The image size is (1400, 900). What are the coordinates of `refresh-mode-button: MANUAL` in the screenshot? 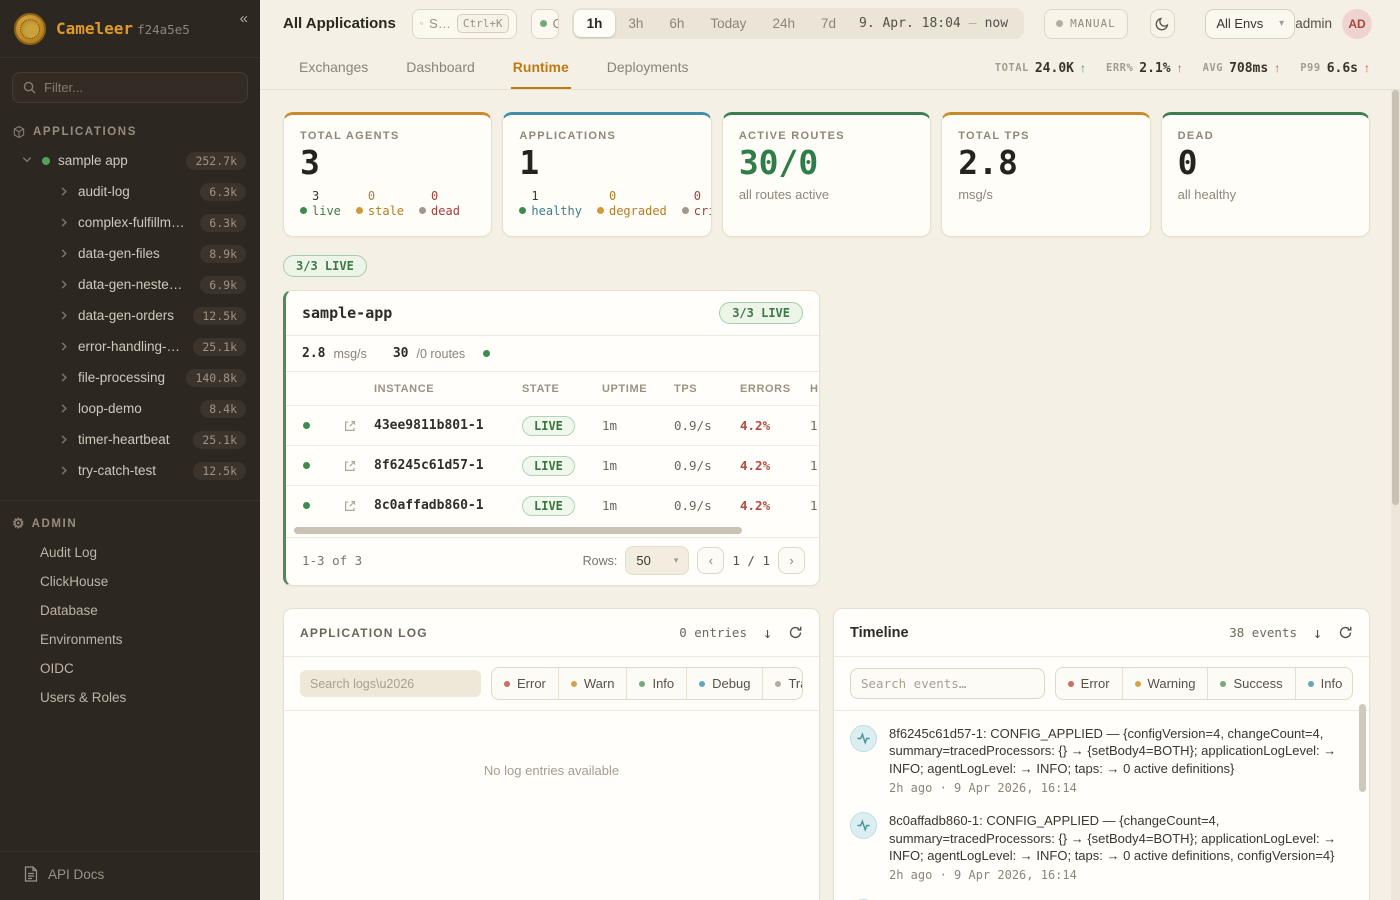 It's located at (1086, 23).